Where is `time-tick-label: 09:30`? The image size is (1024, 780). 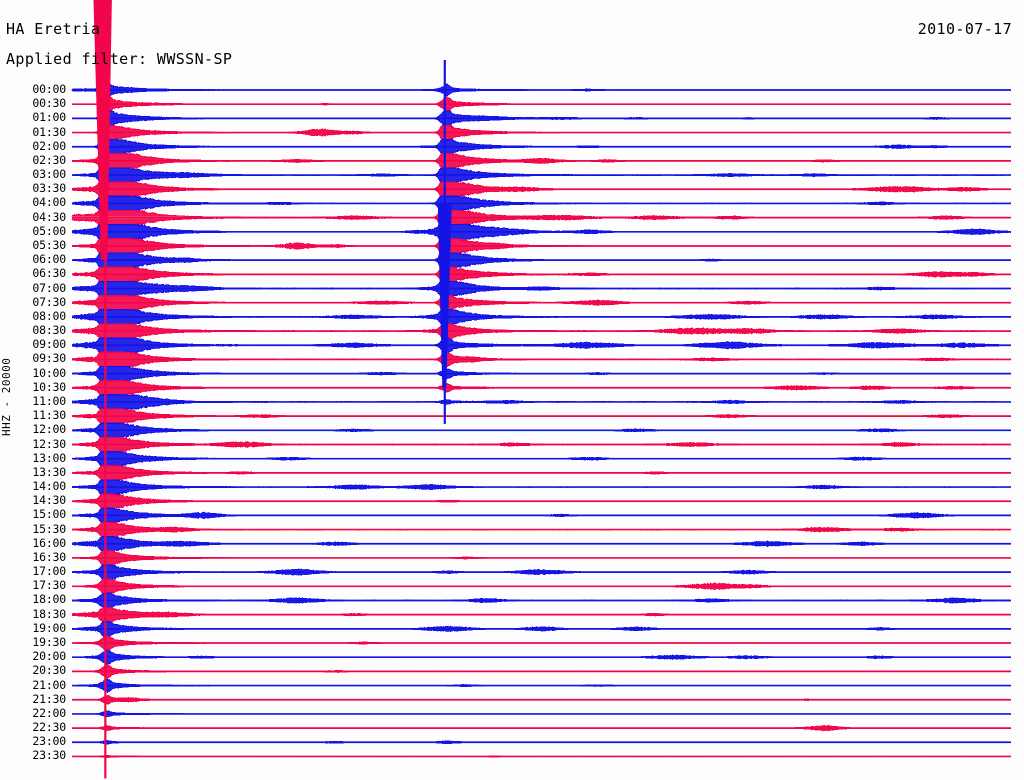
time-tick-label: 09:30 is located at coordinates (49, 358).